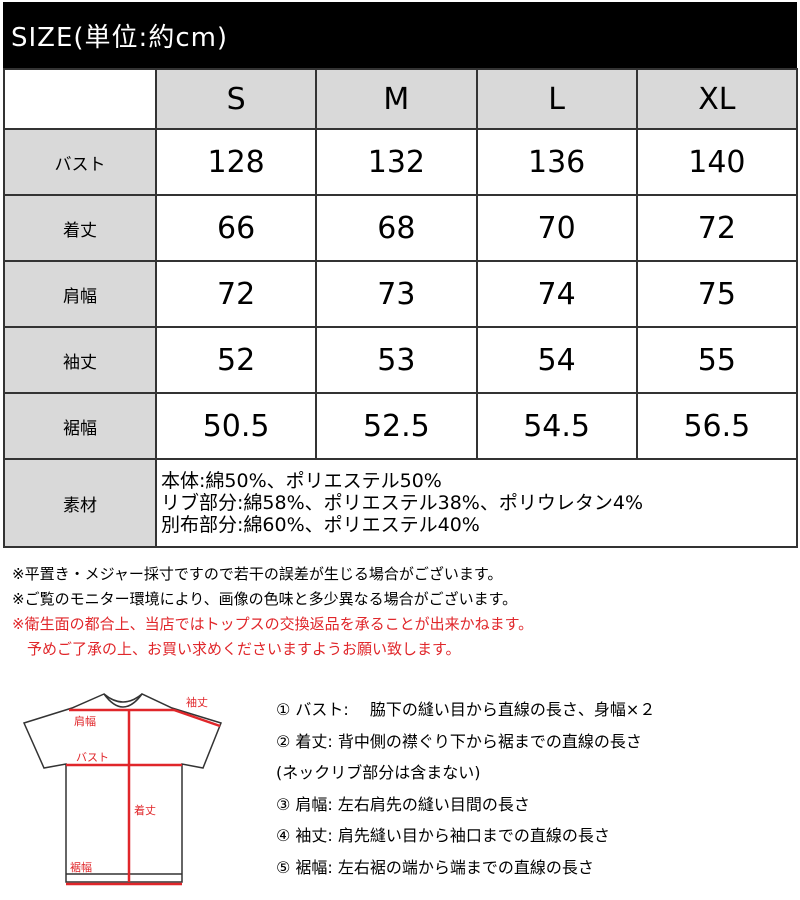  Describe the element at coordinates (717, 426) in the screenshot. I see `size-value: 56.5` at that location.